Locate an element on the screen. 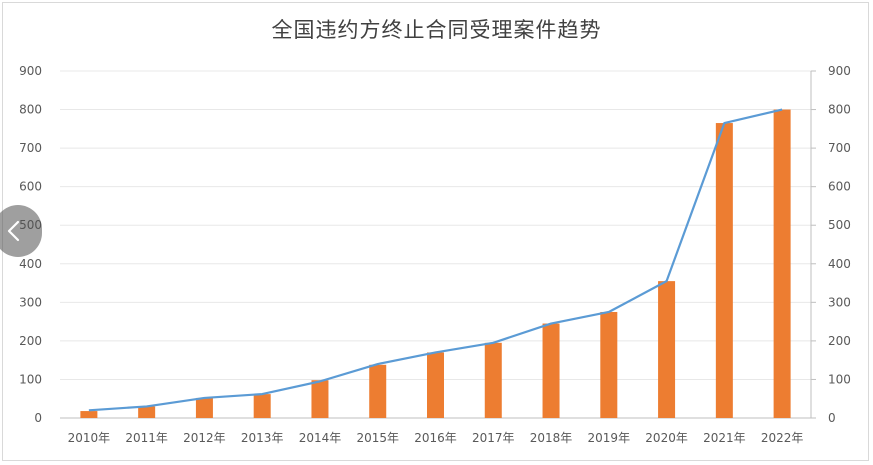  y-right-tick-label: 900 is located at coordinates (839, 71).